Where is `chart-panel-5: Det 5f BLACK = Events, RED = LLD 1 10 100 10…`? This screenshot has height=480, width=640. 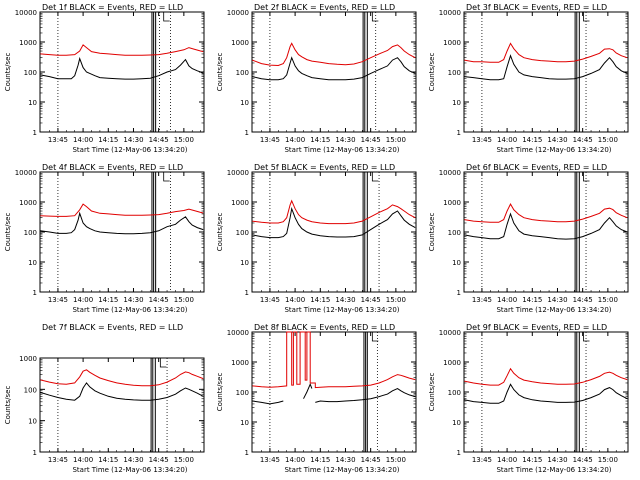 chart-panel-5: Det 5f BLACK = Events, RED = LLD 1 10 100 10… is located at coordinates (316, 238).